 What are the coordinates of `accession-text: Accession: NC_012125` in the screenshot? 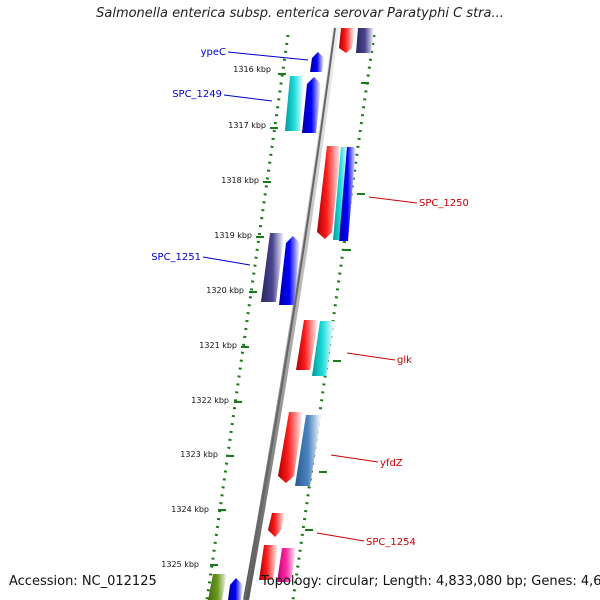 It's located at (83, 581).